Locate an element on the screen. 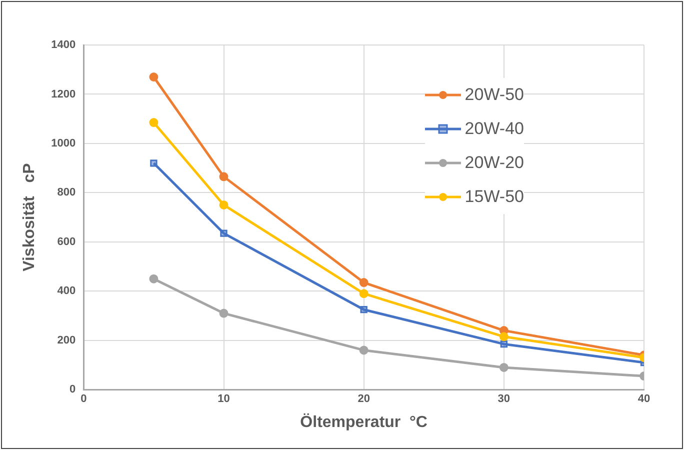 This screenshot has width=684, height=450. x-axis-title: Öltemperatur °C is located at coordinates (364, 421).